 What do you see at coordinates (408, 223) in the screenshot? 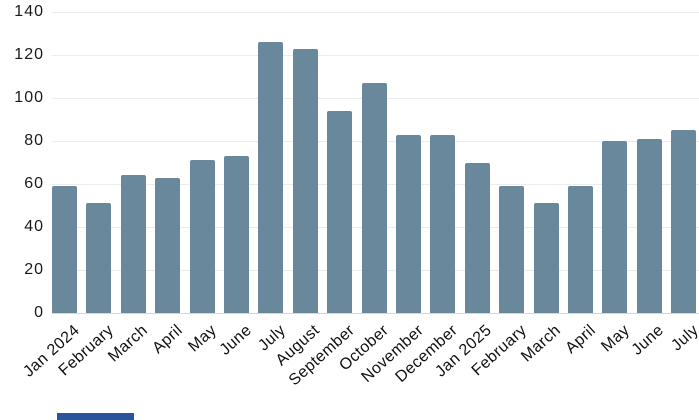
I see `bar-november` at bounding box center [408, 223].